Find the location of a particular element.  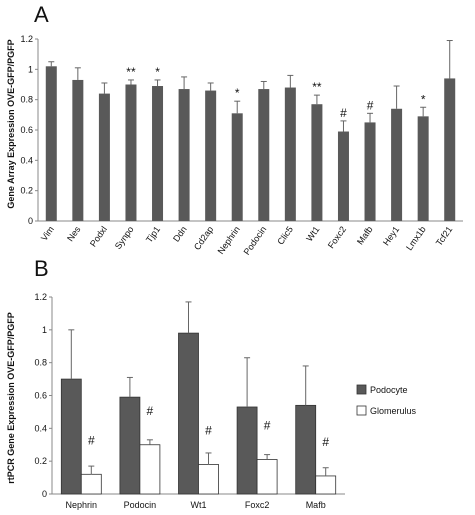

panel-b-legend: Podocyte Glomerulus is located at coordinates (386, 400).